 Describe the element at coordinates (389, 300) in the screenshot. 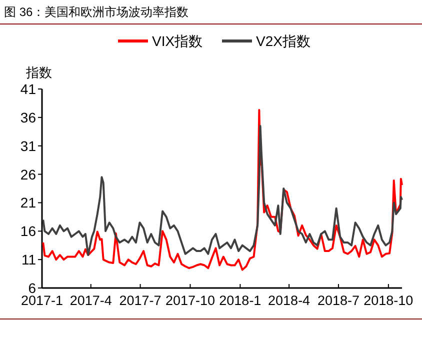

I see `x-tick-label: 2018-10` at that location.